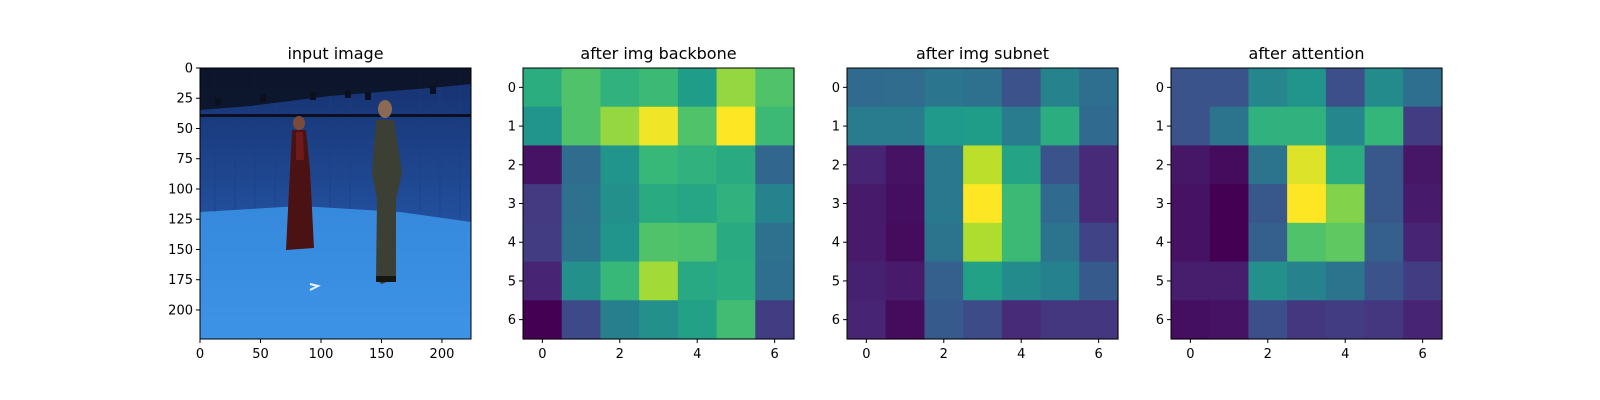 The width and height of the screenshot is (1600, 400). I want to click on panel-after-img-subnet: after img subnet 0 2 4 6 0 1 2 3 4 5 6, so click(975, 203).